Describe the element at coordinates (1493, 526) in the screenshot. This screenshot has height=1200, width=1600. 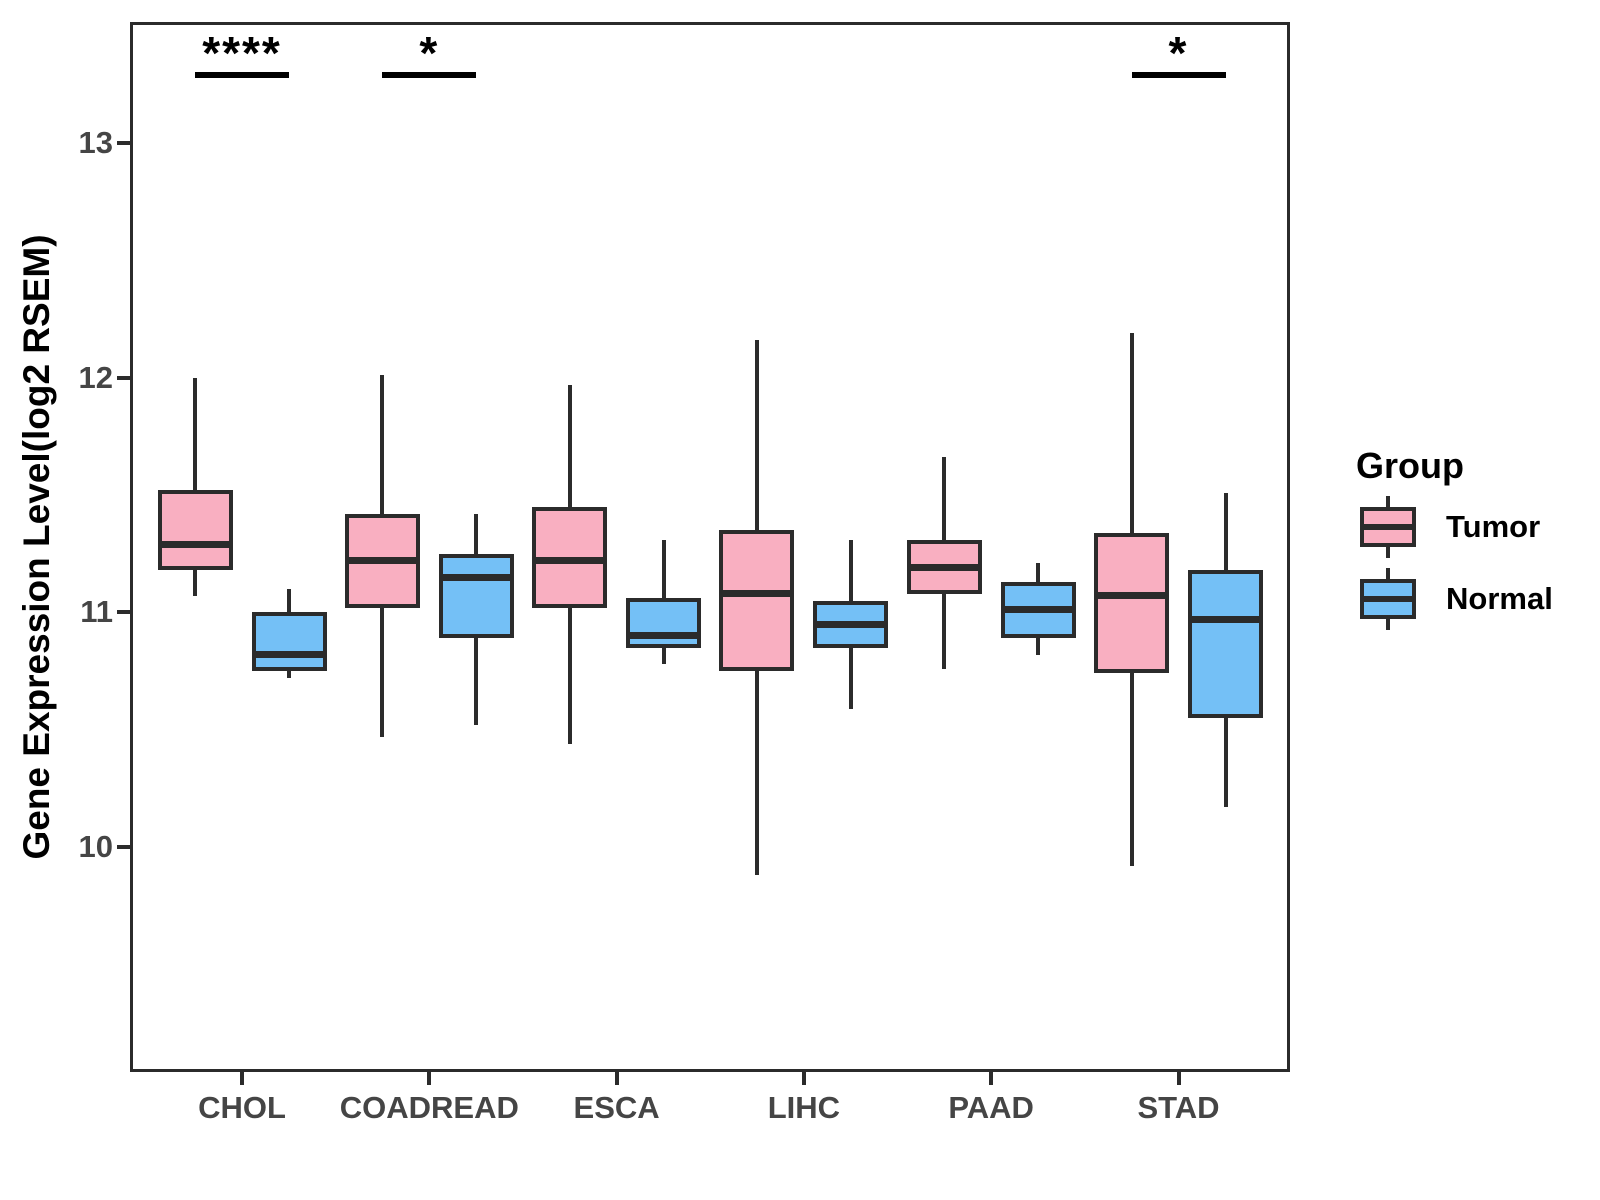
I see `legend-label-tumor: Tumor` at that location.